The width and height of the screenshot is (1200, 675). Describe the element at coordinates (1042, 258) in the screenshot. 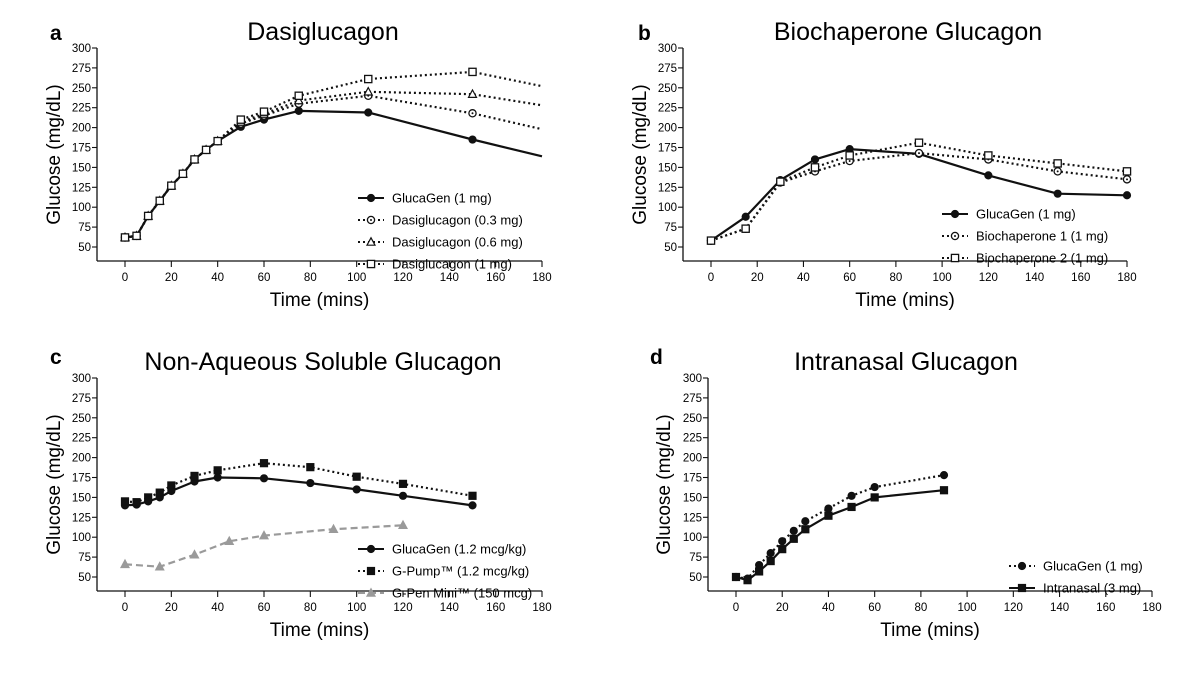

I see `legend-label: Biochaperone 2 (1 mg)` at that location.